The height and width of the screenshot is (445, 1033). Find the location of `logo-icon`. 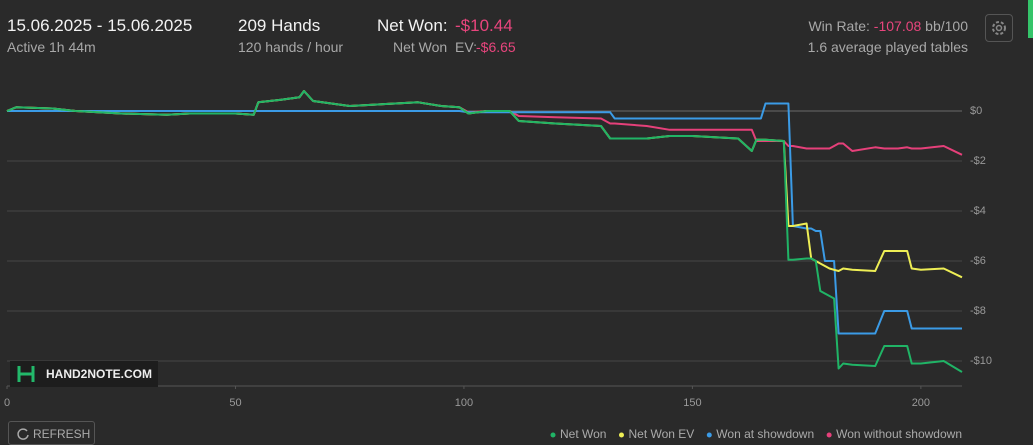

logo-icon is located at coordinates (26, 374).